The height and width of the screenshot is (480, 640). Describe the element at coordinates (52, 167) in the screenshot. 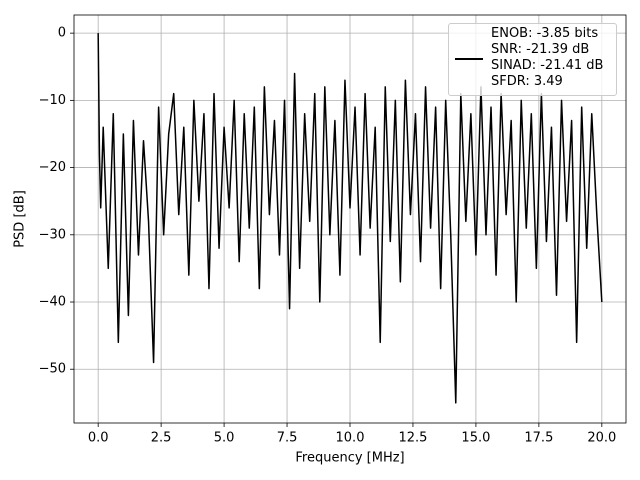

I see `y-tick-label: −20` at that location.